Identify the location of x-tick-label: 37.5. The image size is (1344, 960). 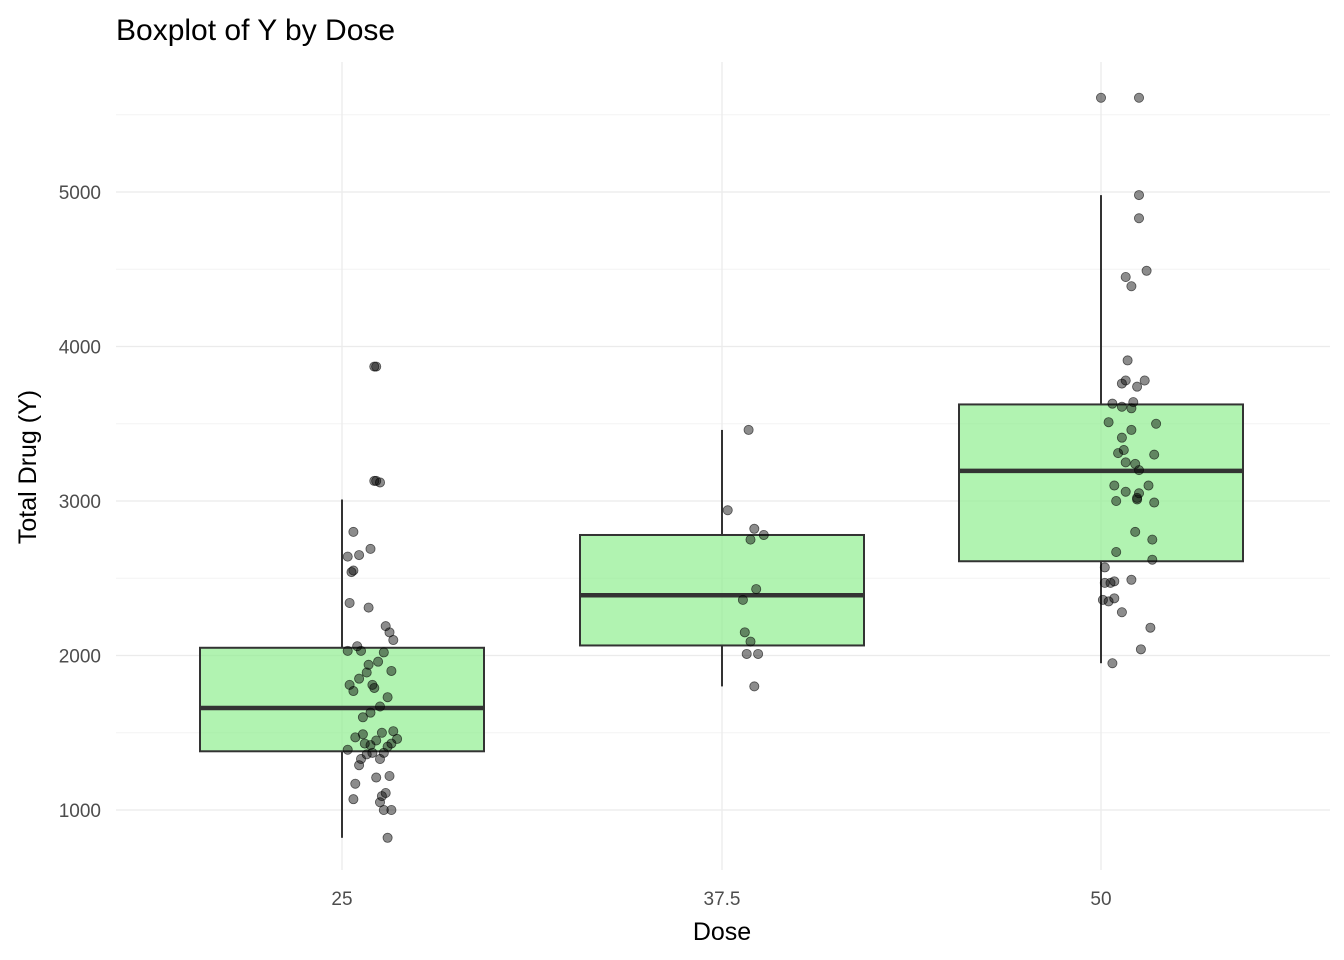
(722, 899).